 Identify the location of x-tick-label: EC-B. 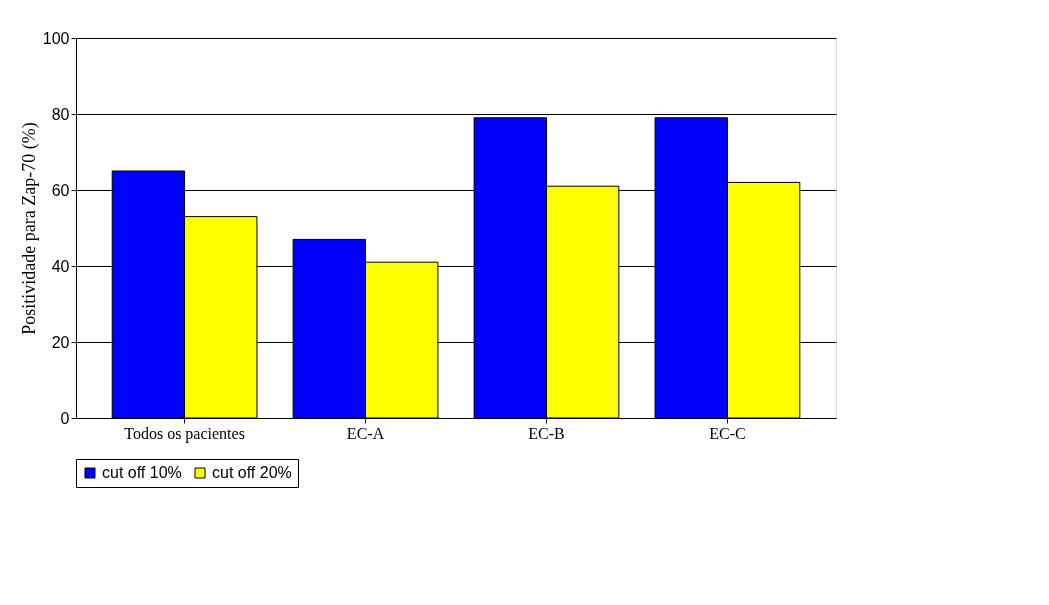
(546, 433).